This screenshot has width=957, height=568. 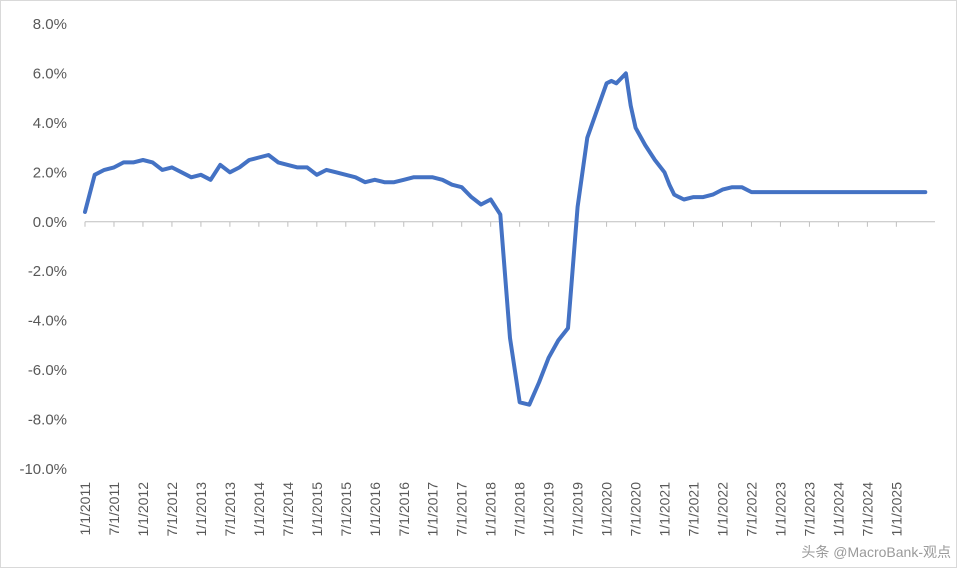 What do you see at coordinates (578, 509) in the screenshot?
I see `x-tick-label: 7/1/2019` at bounding box center [578, 509].